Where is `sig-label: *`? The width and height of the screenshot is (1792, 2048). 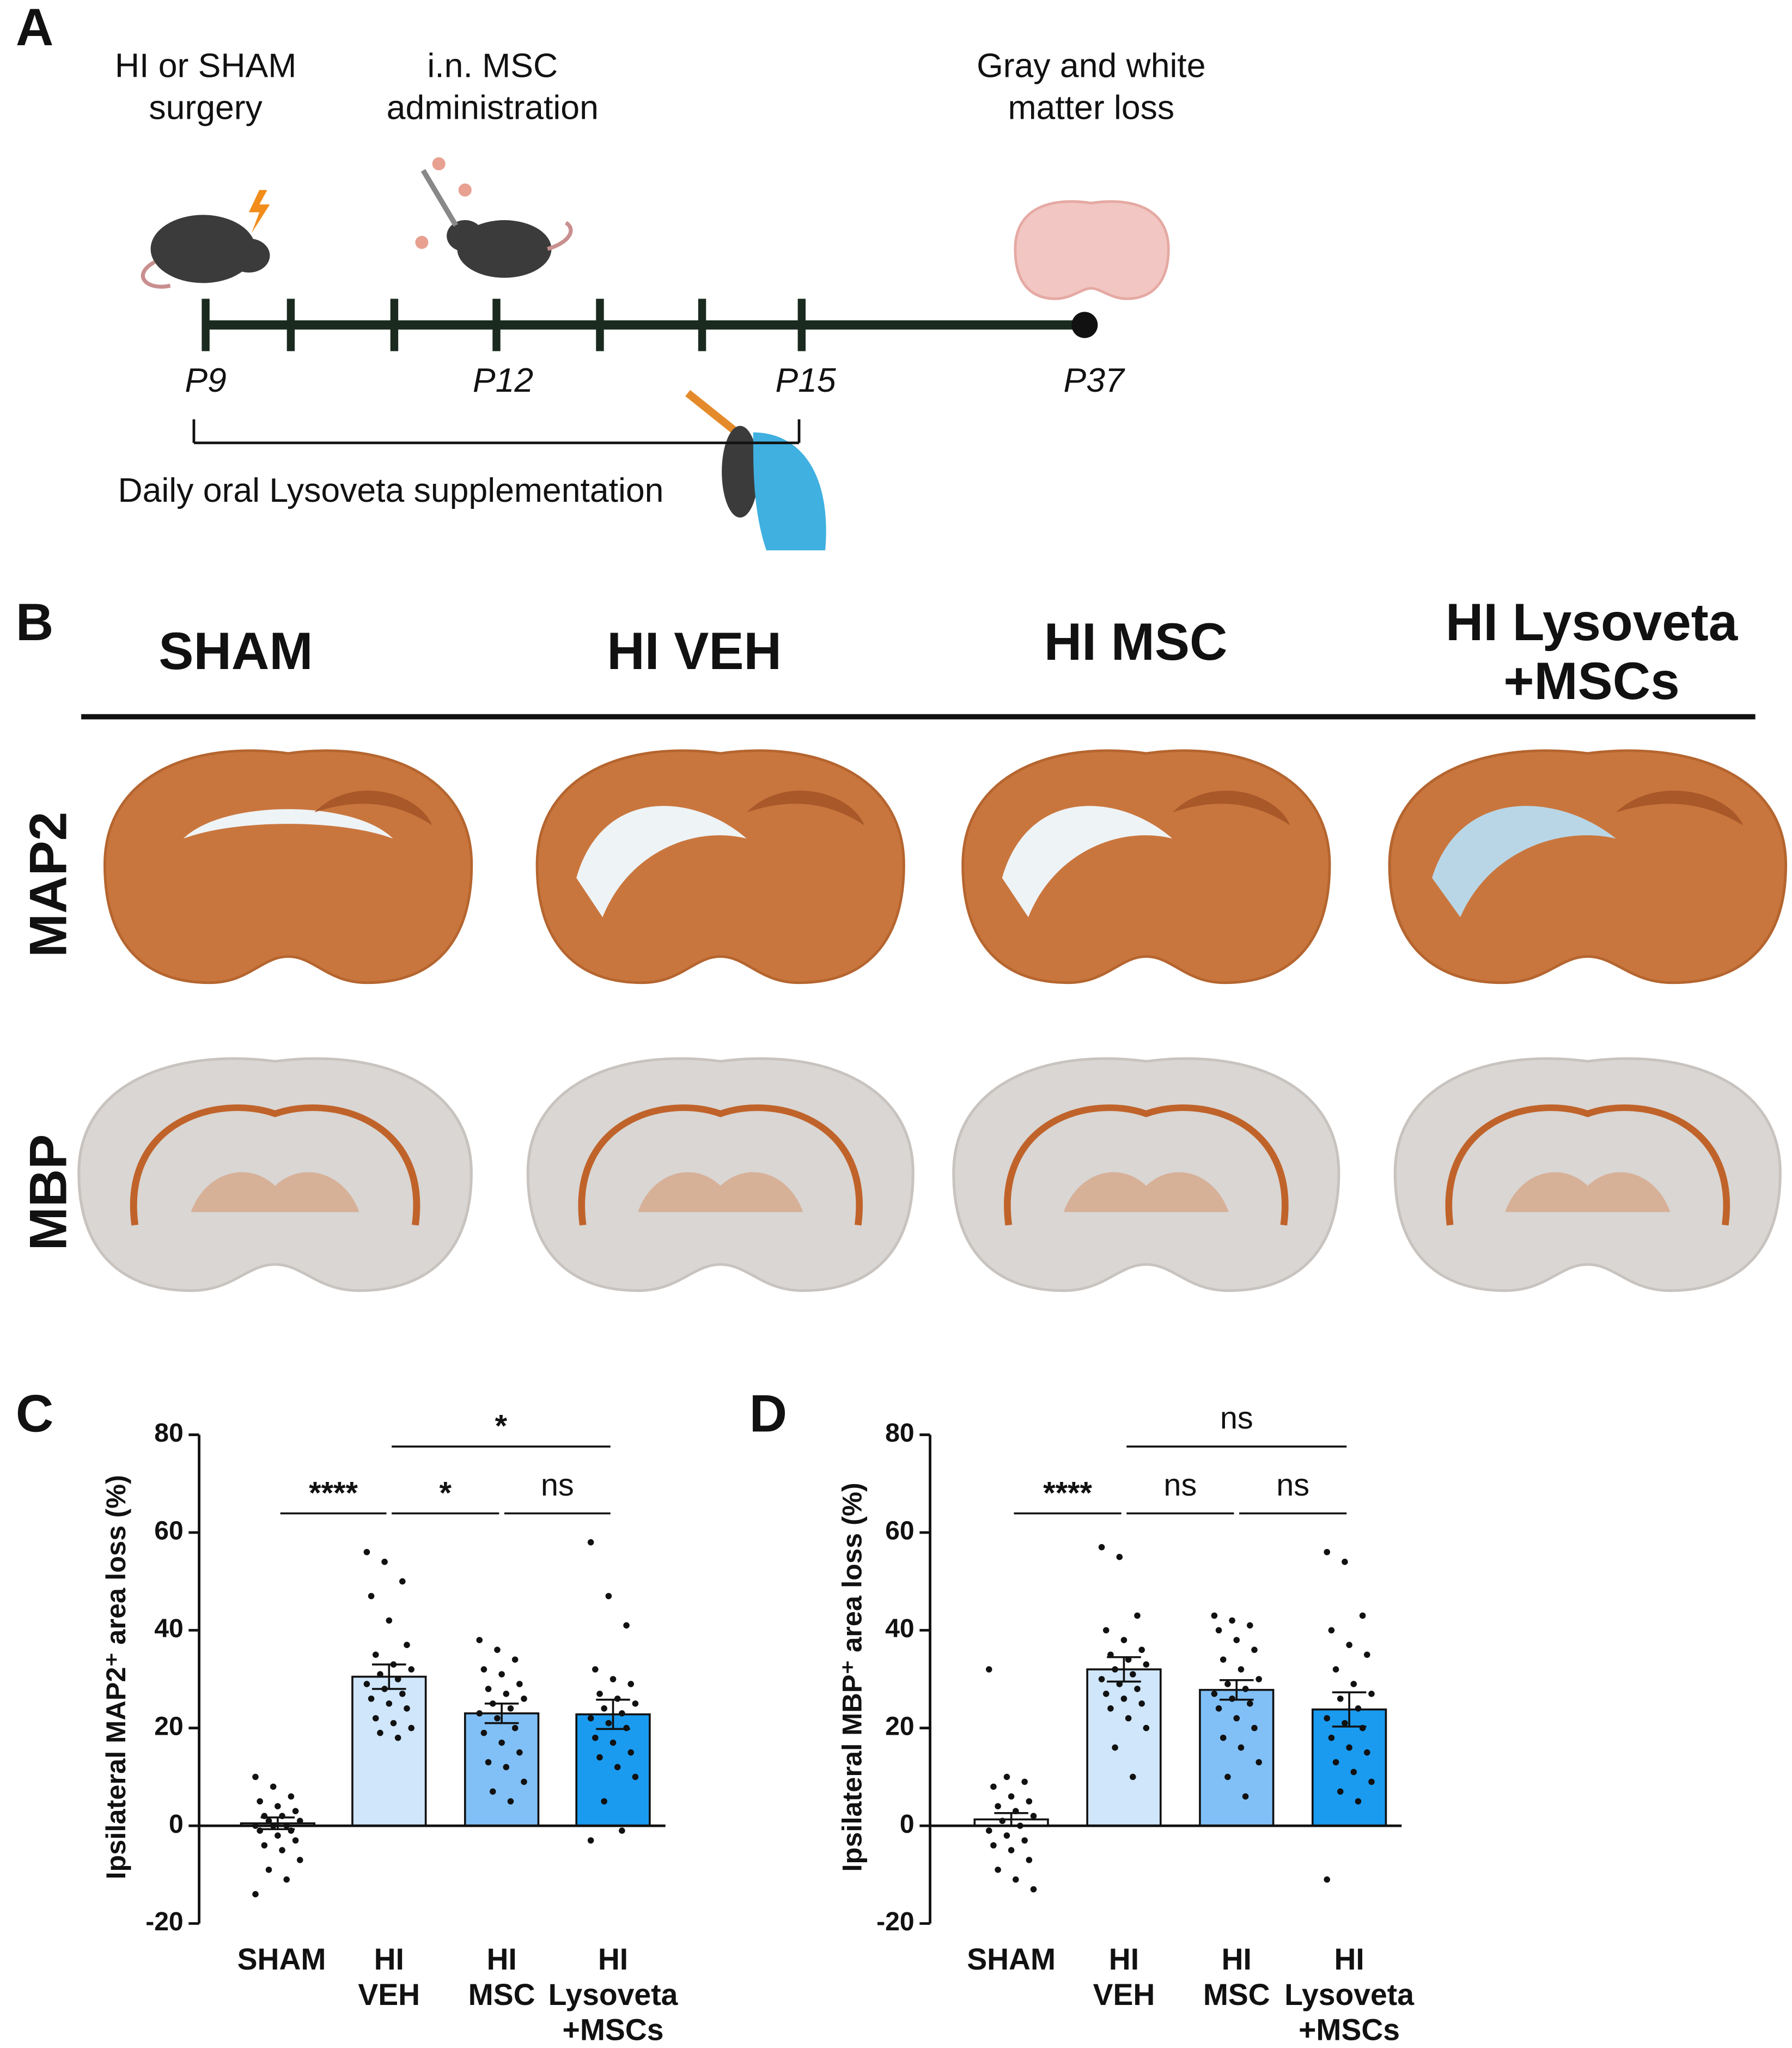 sig-label: * is located at coordinates (445, 1492).